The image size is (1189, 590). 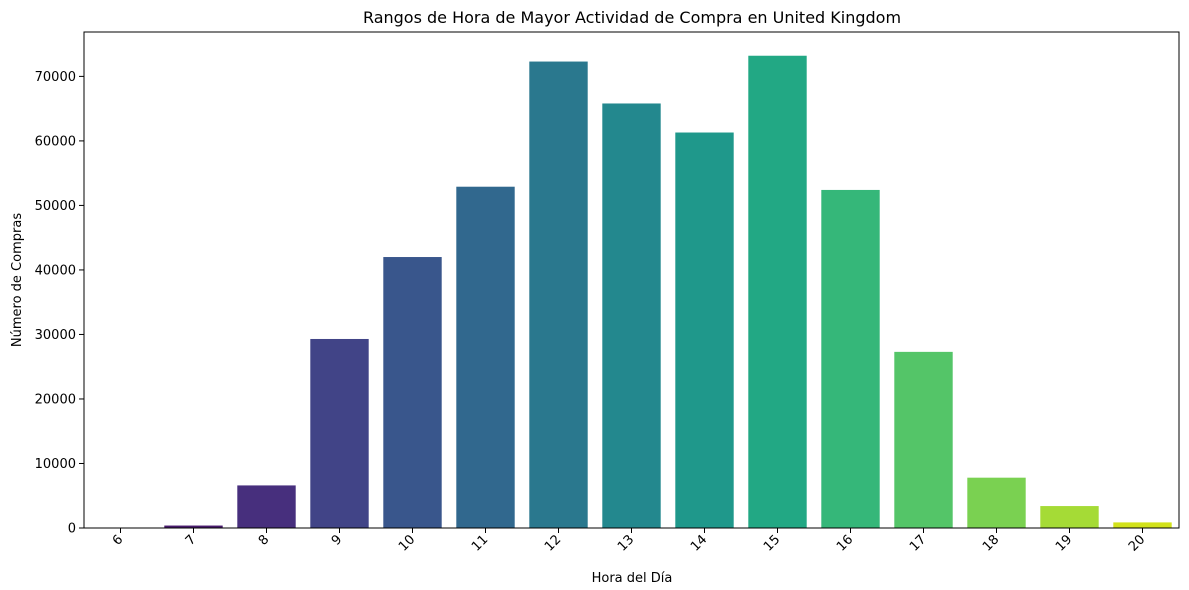 What do you see at coordinates (17, 280) in the screenshot?
I see `y-axis-label: Número de Compras` at bounding box center [17, 280].